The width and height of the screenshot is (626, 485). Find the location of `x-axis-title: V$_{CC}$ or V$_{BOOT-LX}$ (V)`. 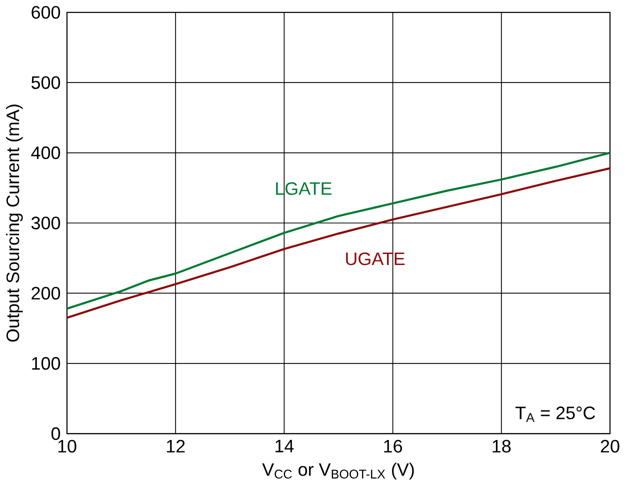

x-axis-title: V$_{CC}$ or V$_{BOOT-LX}$ (V) is located at coordinates (338, 471).